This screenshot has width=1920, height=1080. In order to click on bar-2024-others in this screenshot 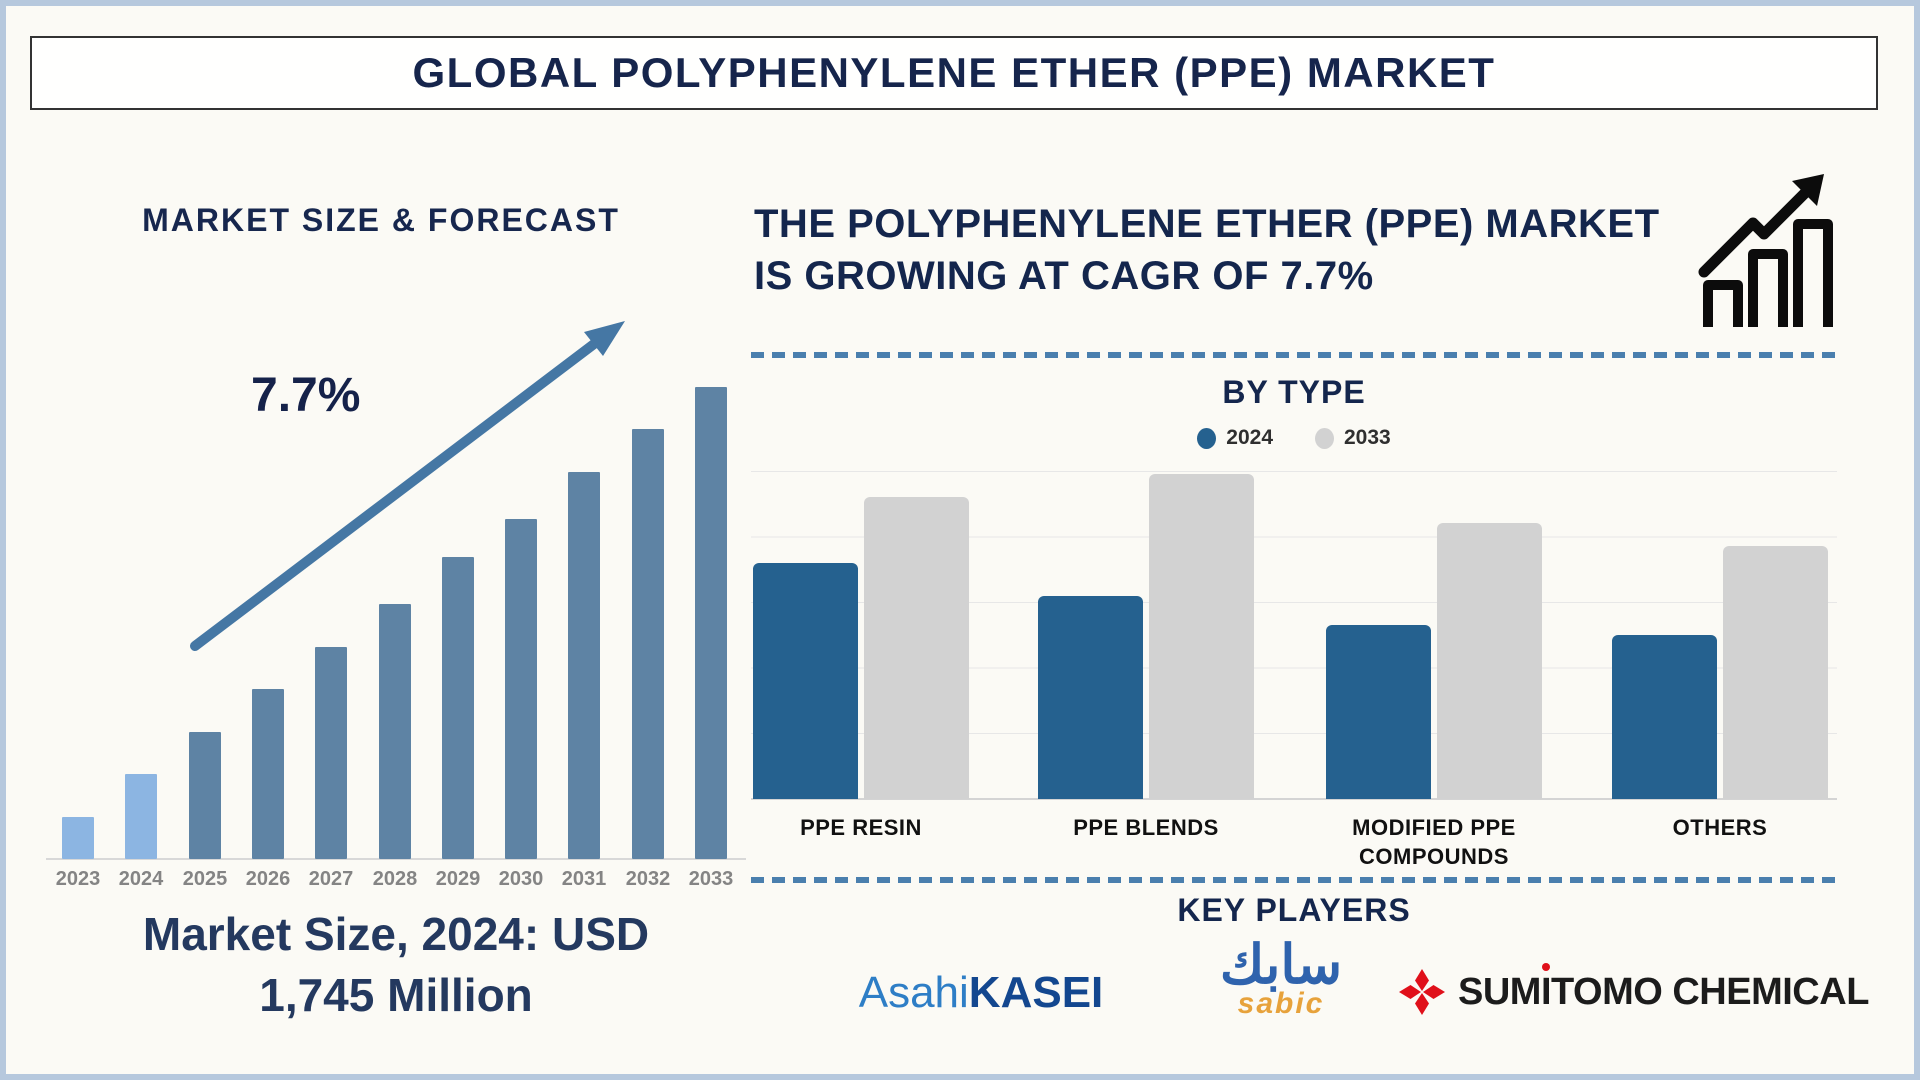, I will do `click(1664, 717)`.